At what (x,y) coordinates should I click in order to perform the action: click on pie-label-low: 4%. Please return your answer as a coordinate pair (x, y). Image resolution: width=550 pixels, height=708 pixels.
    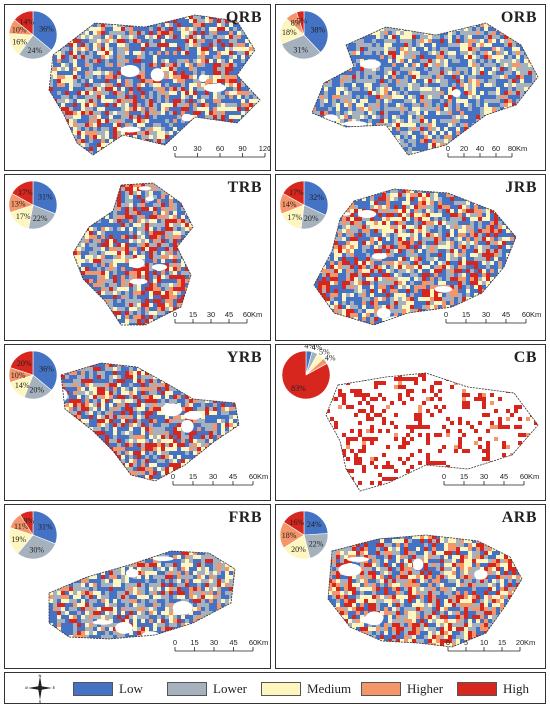
    Looking at the image, I should click on (309, 347).